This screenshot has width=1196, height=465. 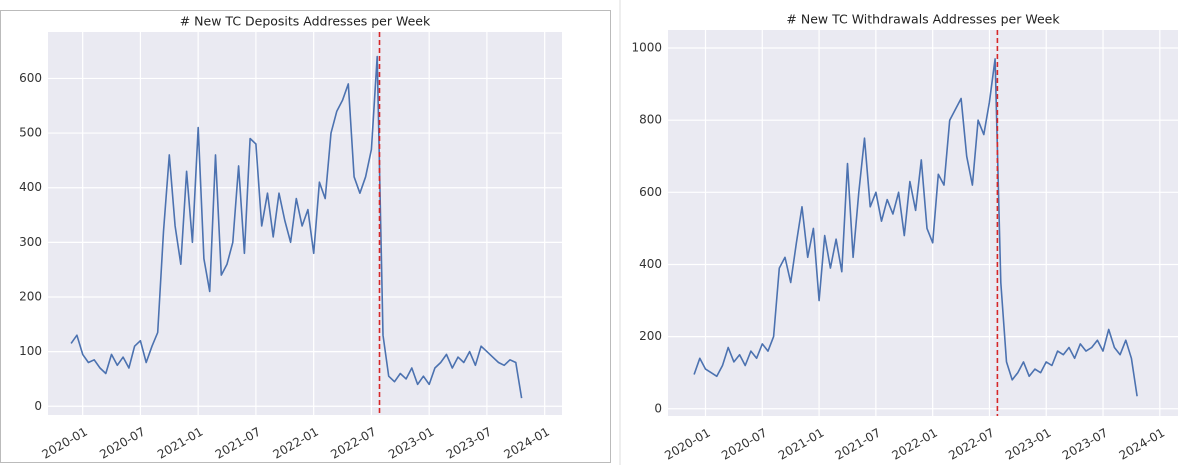 What do you see at coordinates (646, 48) in the screenshot?
I see `y-tick-label: 1000` at bounding box center [646, 48].